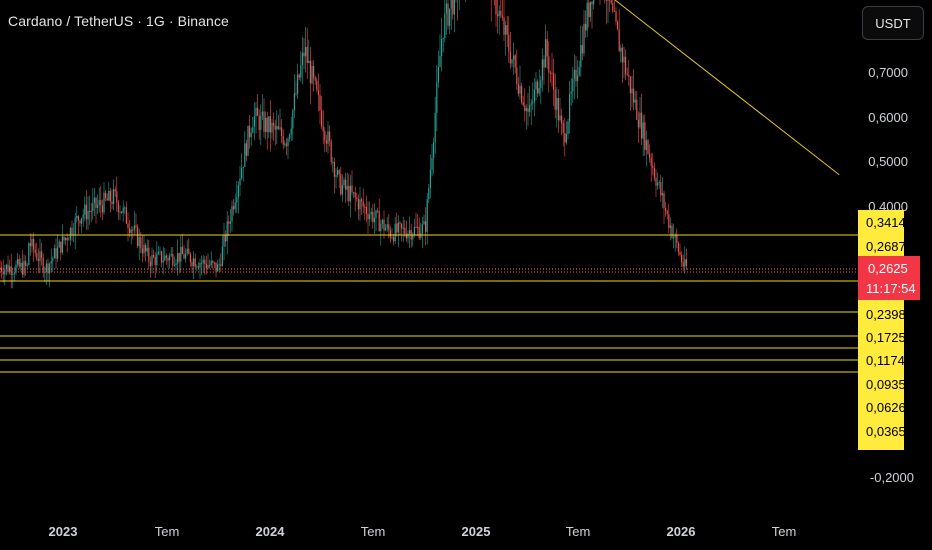 The height and width of the screenshot is (550, 932). Describe the element at coordinates (886, 337) in the screenshot. I see `level-label: 0,1725` at that location.